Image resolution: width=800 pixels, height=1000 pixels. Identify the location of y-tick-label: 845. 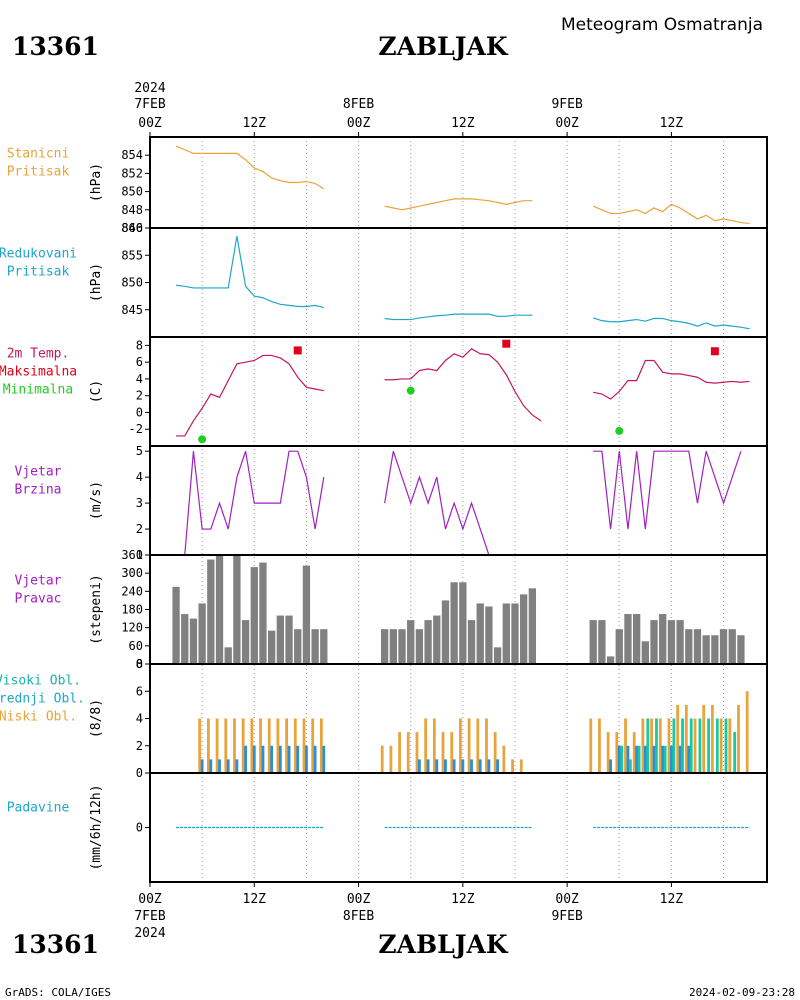
(132, 310).